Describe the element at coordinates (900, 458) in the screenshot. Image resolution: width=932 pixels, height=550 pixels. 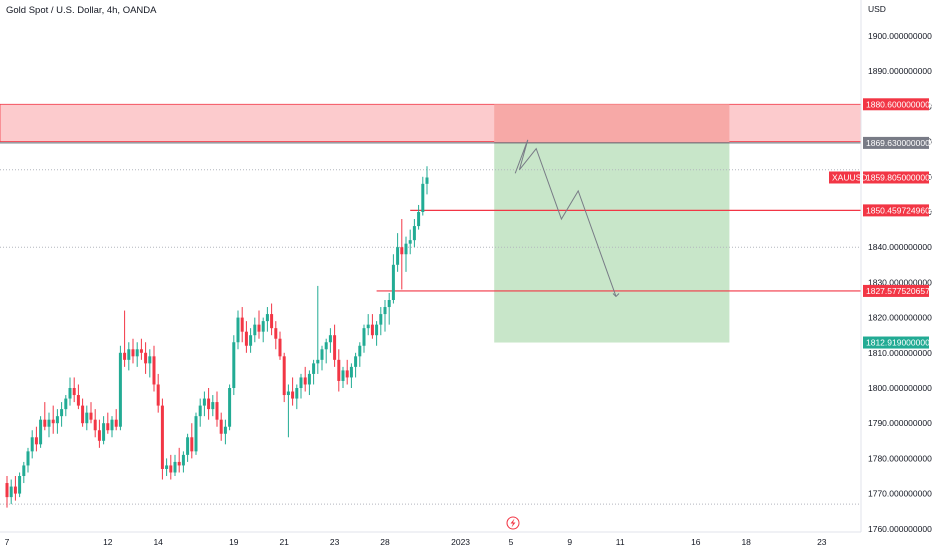
I see `y-tick-label: 1780.0000000000` at that location.